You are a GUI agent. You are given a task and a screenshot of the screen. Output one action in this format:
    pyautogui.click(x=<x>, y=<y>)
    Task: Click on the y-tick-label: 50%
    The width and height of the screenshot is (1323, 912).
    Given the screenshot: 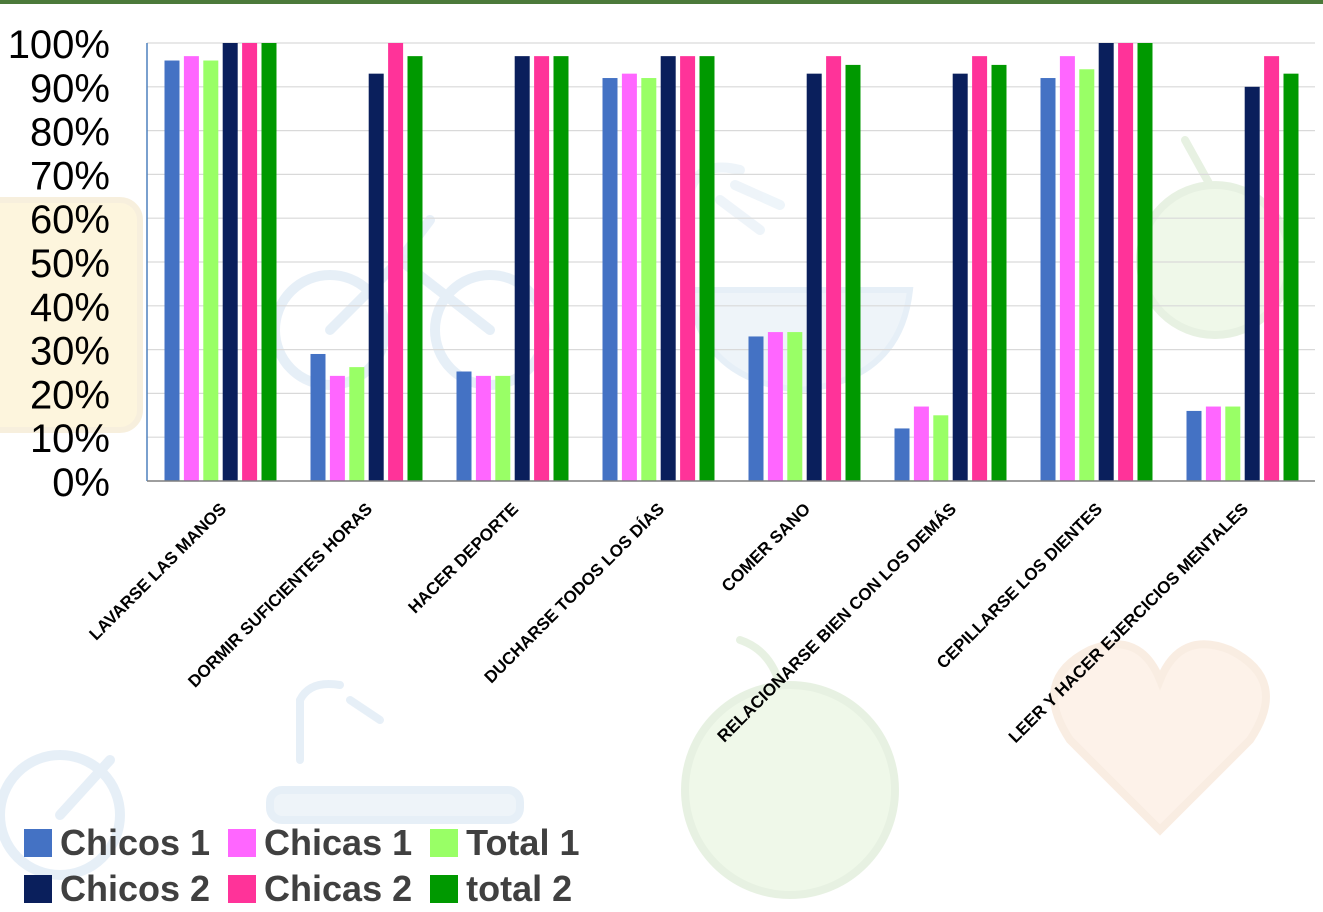 What is the action you would take?
    pyautogui.click(x=70, y=264)
    